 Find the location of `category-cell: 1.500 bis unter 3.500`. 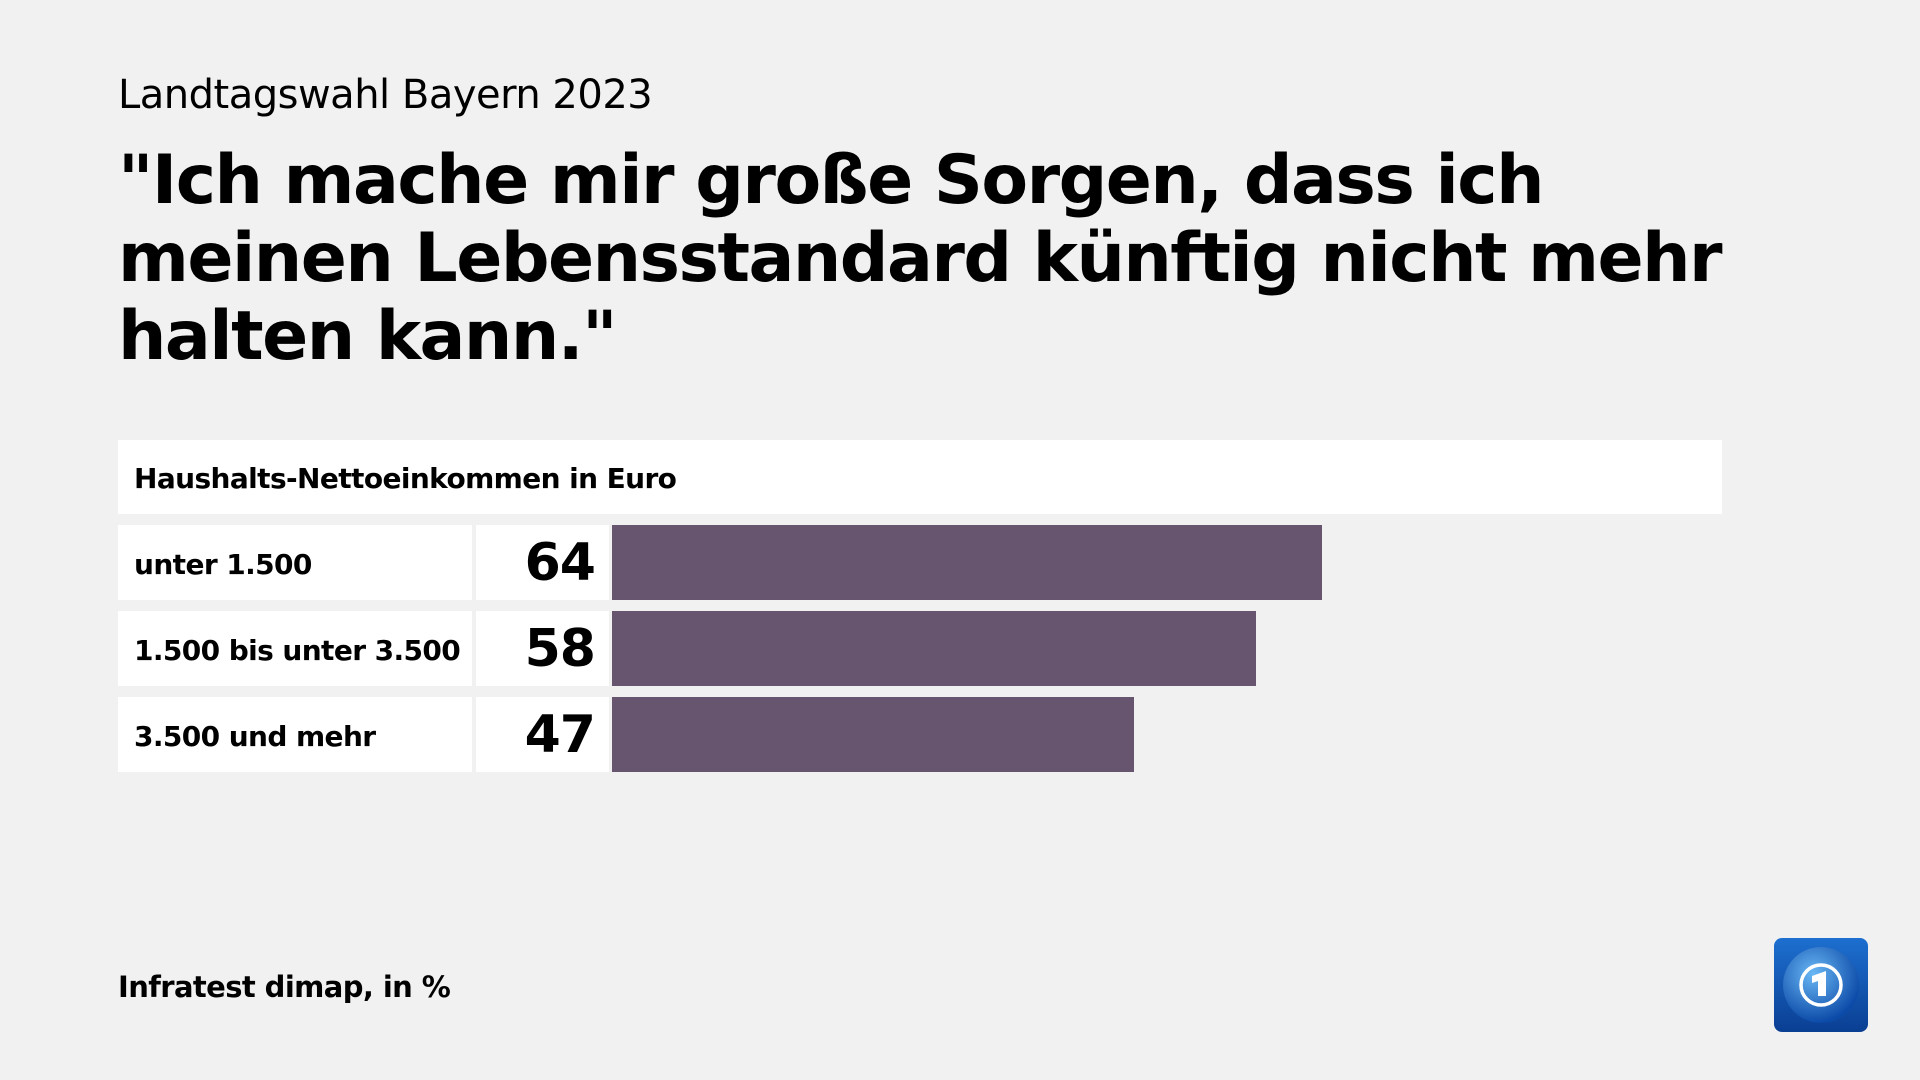

category-cell: 1.500 bis unter 3.500 is located at coordinates (295, 648).